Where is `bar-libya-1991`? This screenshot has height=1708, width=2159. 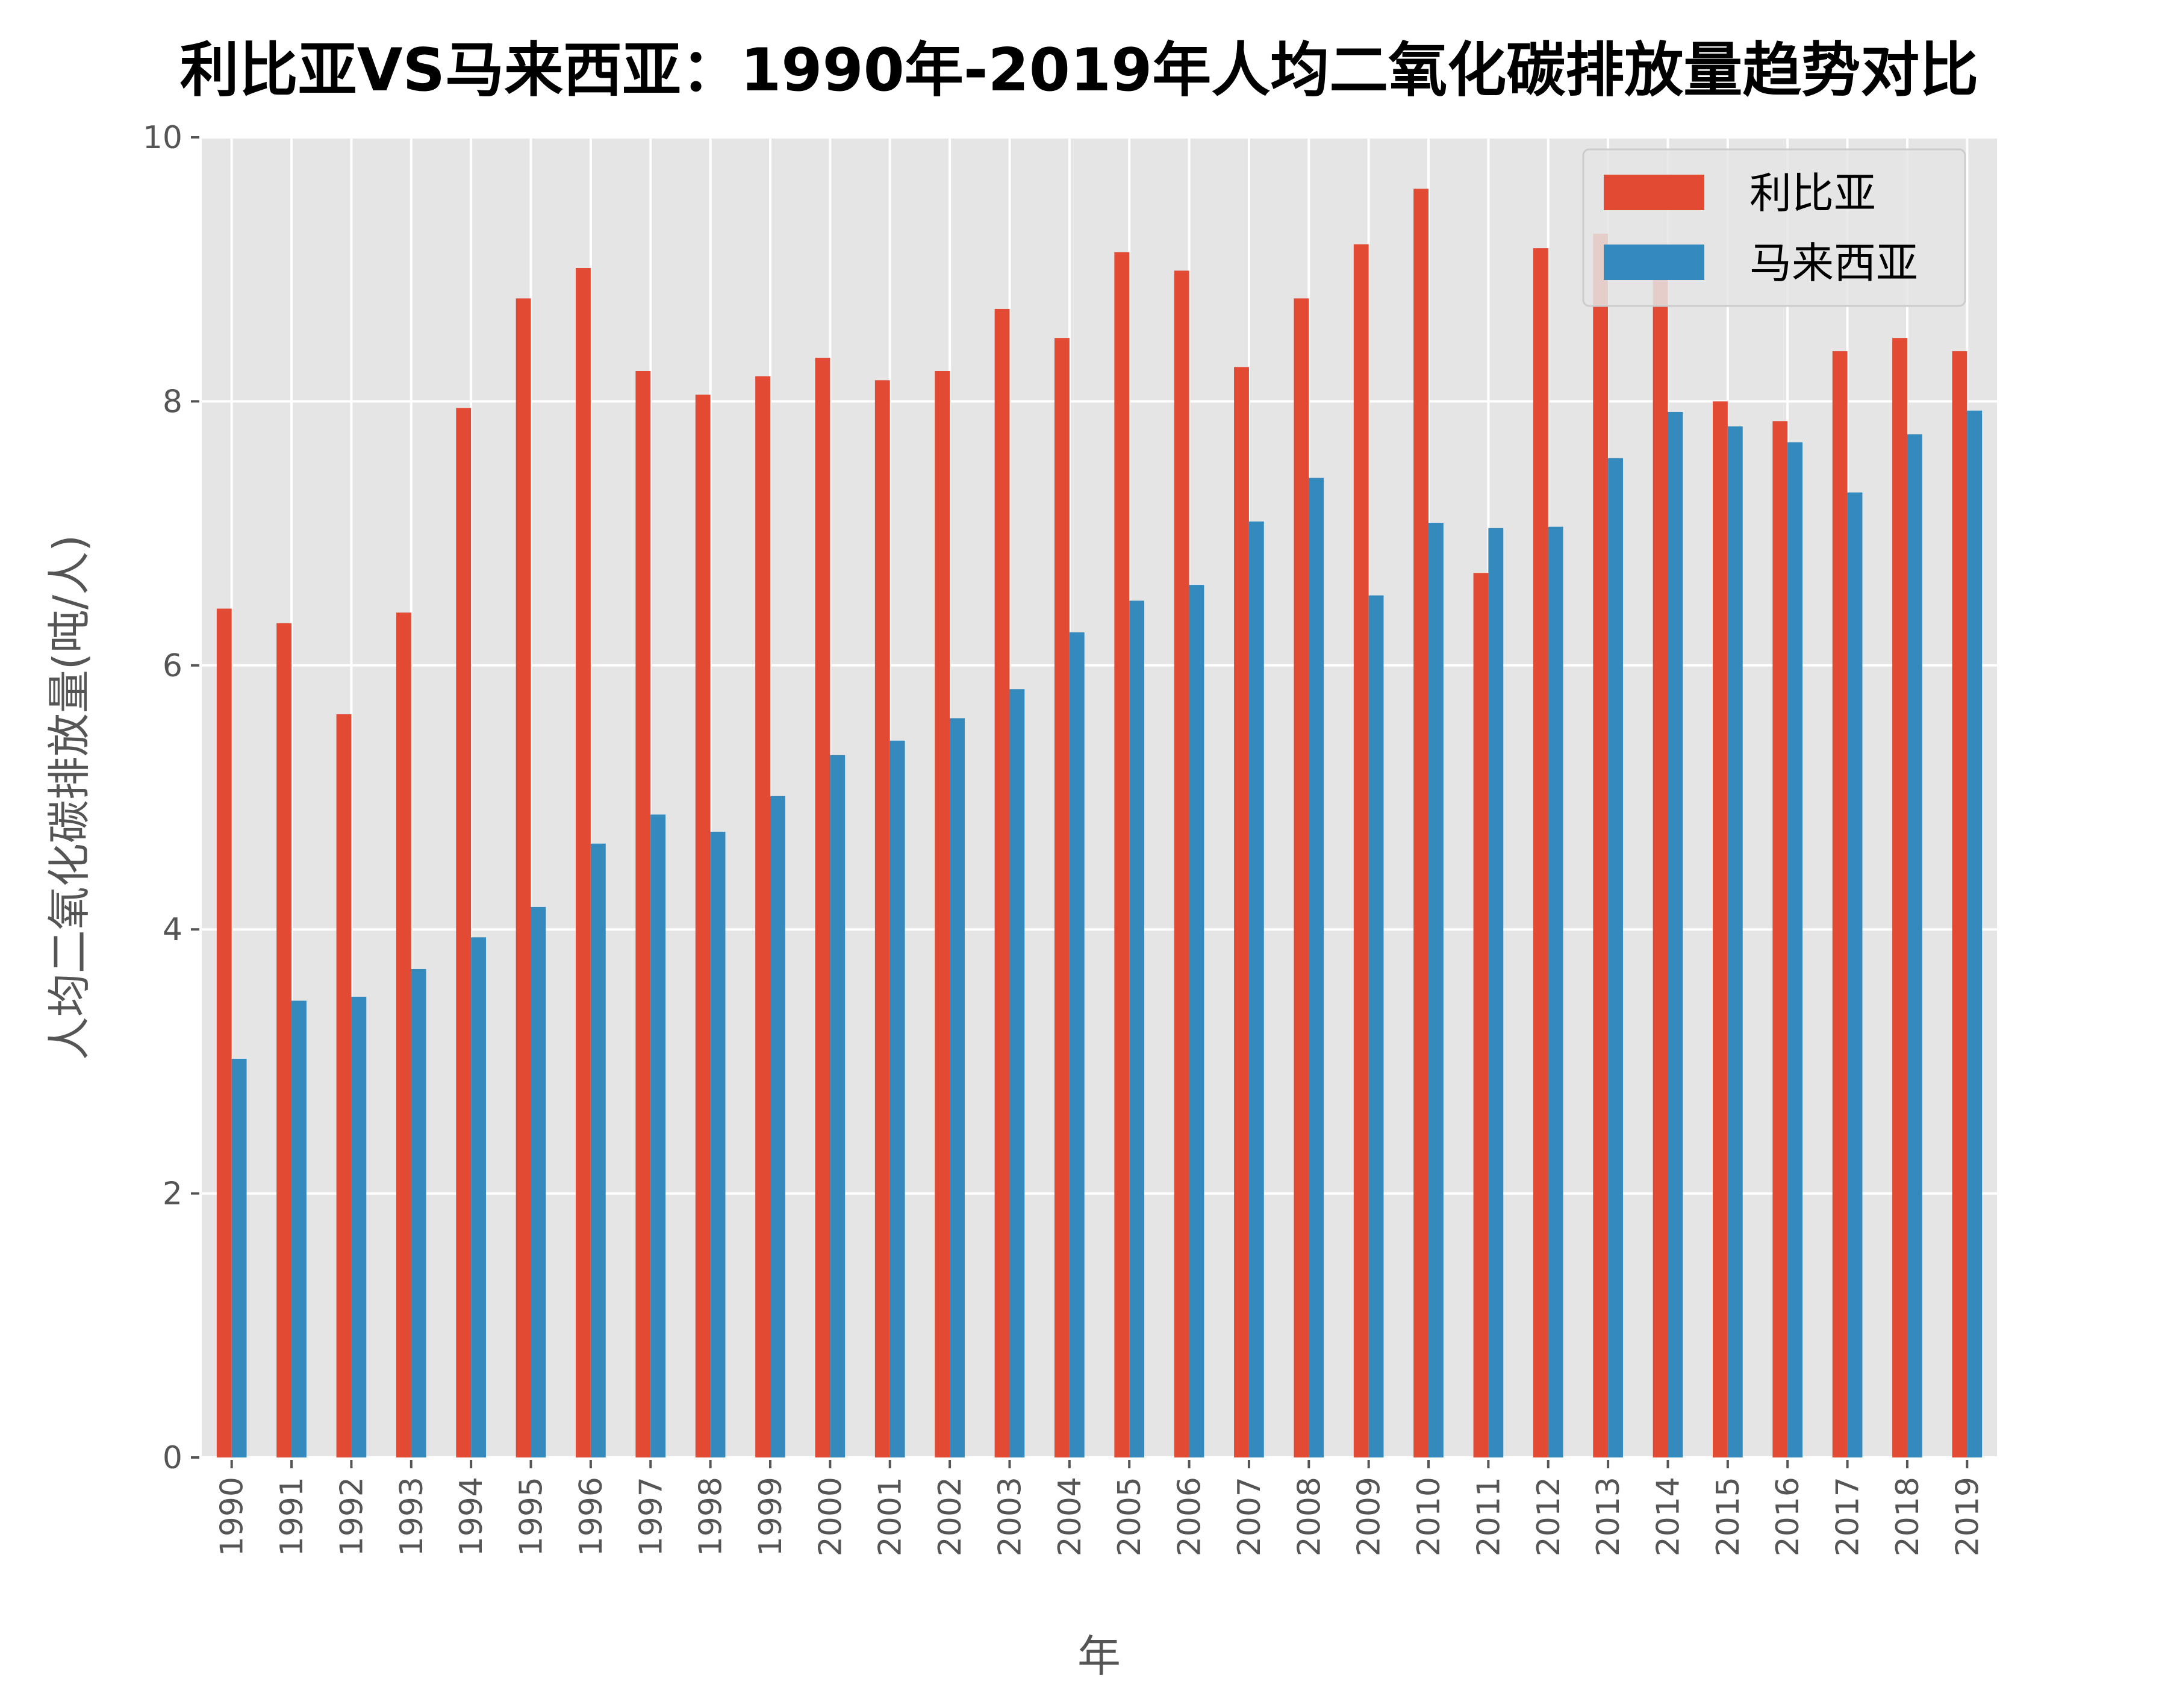 bar-libya-1991 is located at coordinates (284, 1040).